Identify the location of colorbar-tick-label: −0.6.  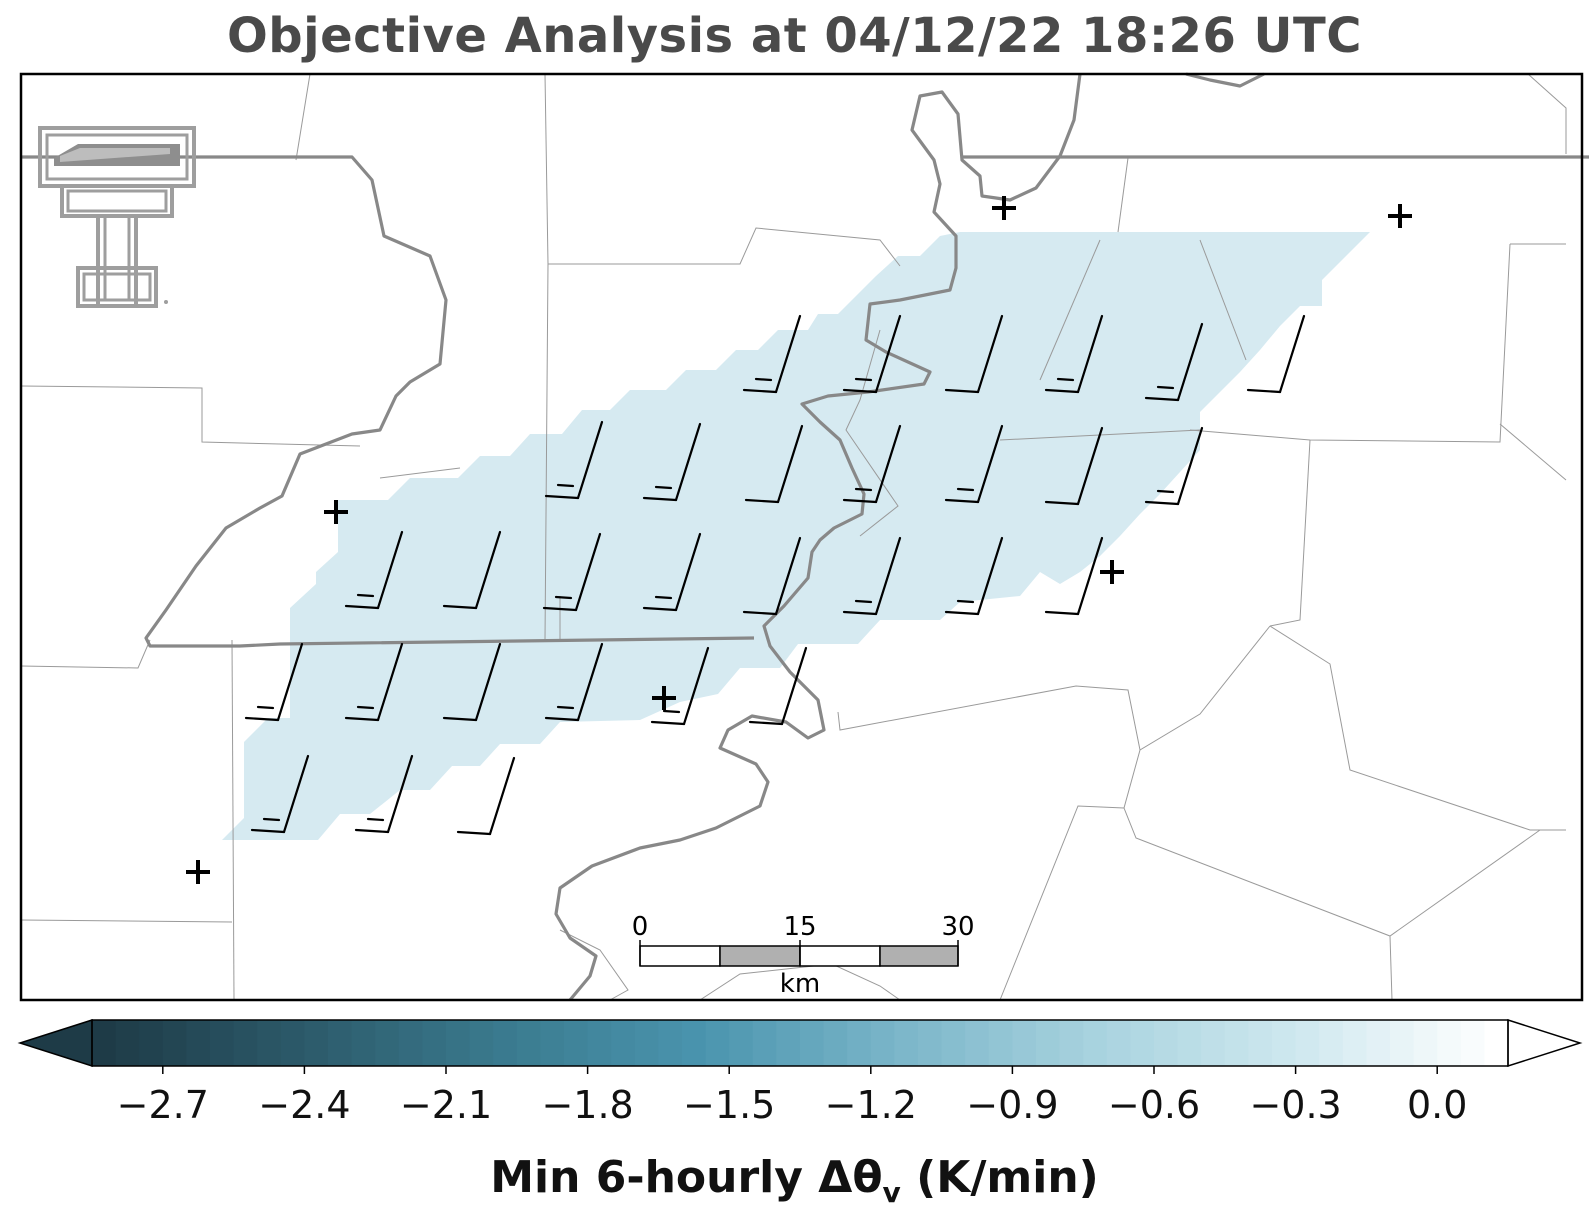
(1154, 1105).